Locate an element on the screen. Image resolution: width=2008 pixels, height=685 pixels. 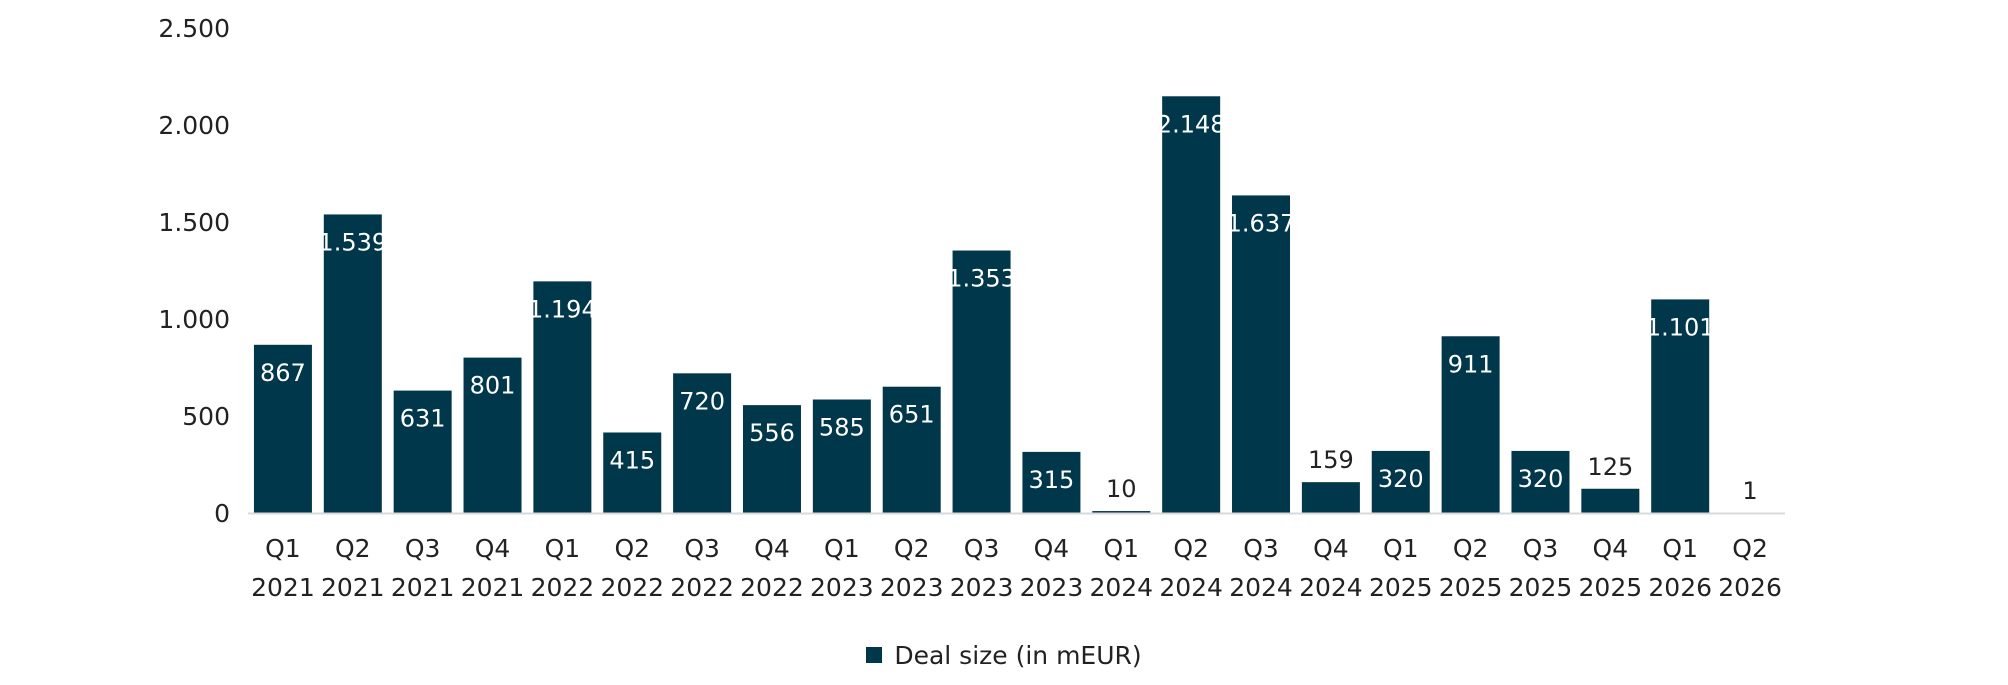
y-axis: 0 500 1.000 1.500 2.000 2.500 is located at coordinates (194, 271).